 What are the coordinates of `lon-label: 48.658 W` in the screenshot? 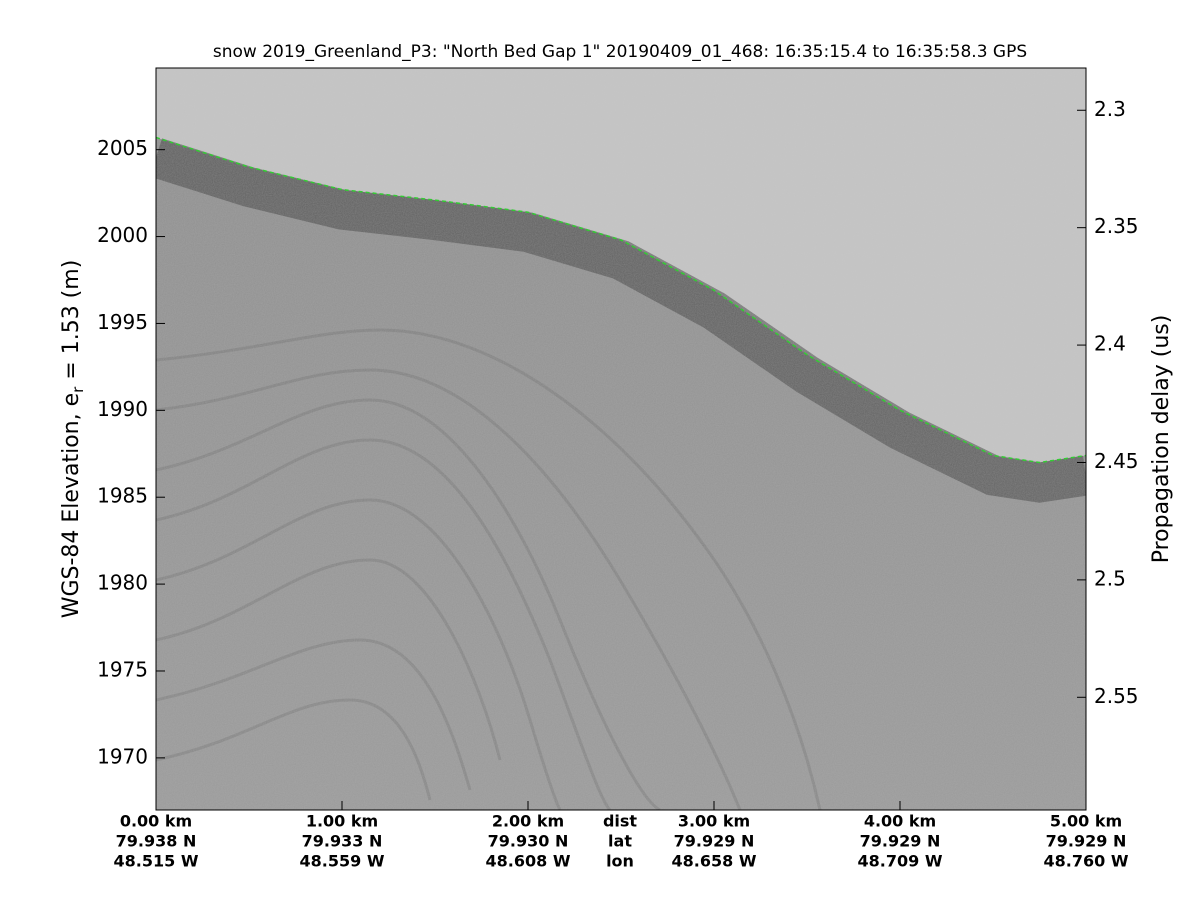 It's located at (714, 861).